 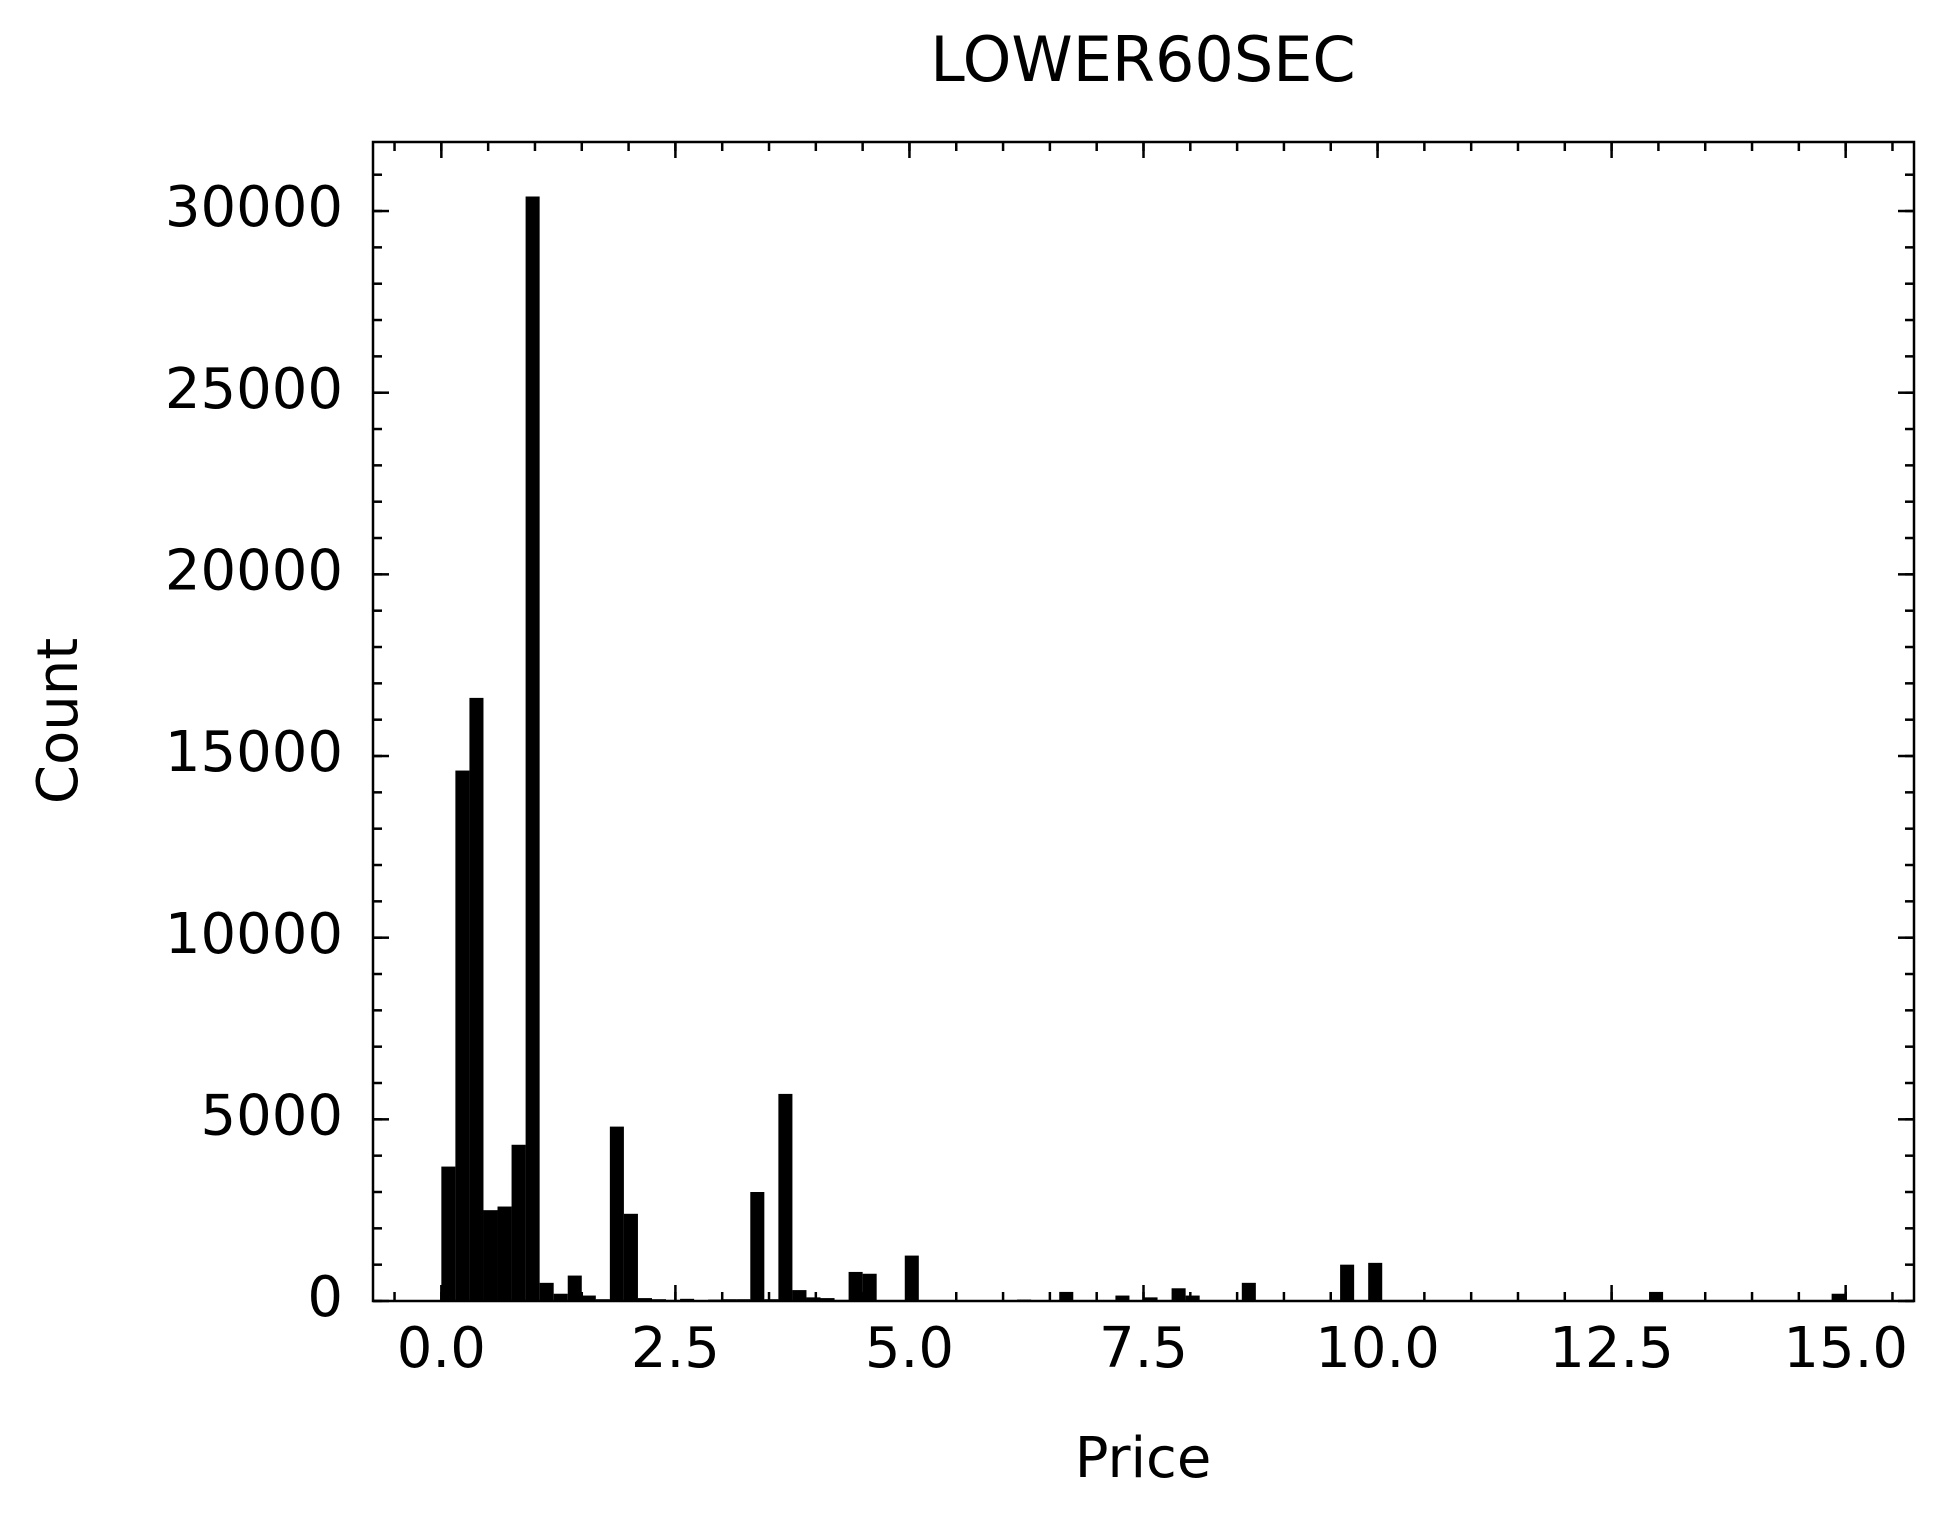 What do you see at coordinates (1611, 1348) in the screenshot?
I see `x-tick-label: 12.5` at bounding box center [1611, 1348].